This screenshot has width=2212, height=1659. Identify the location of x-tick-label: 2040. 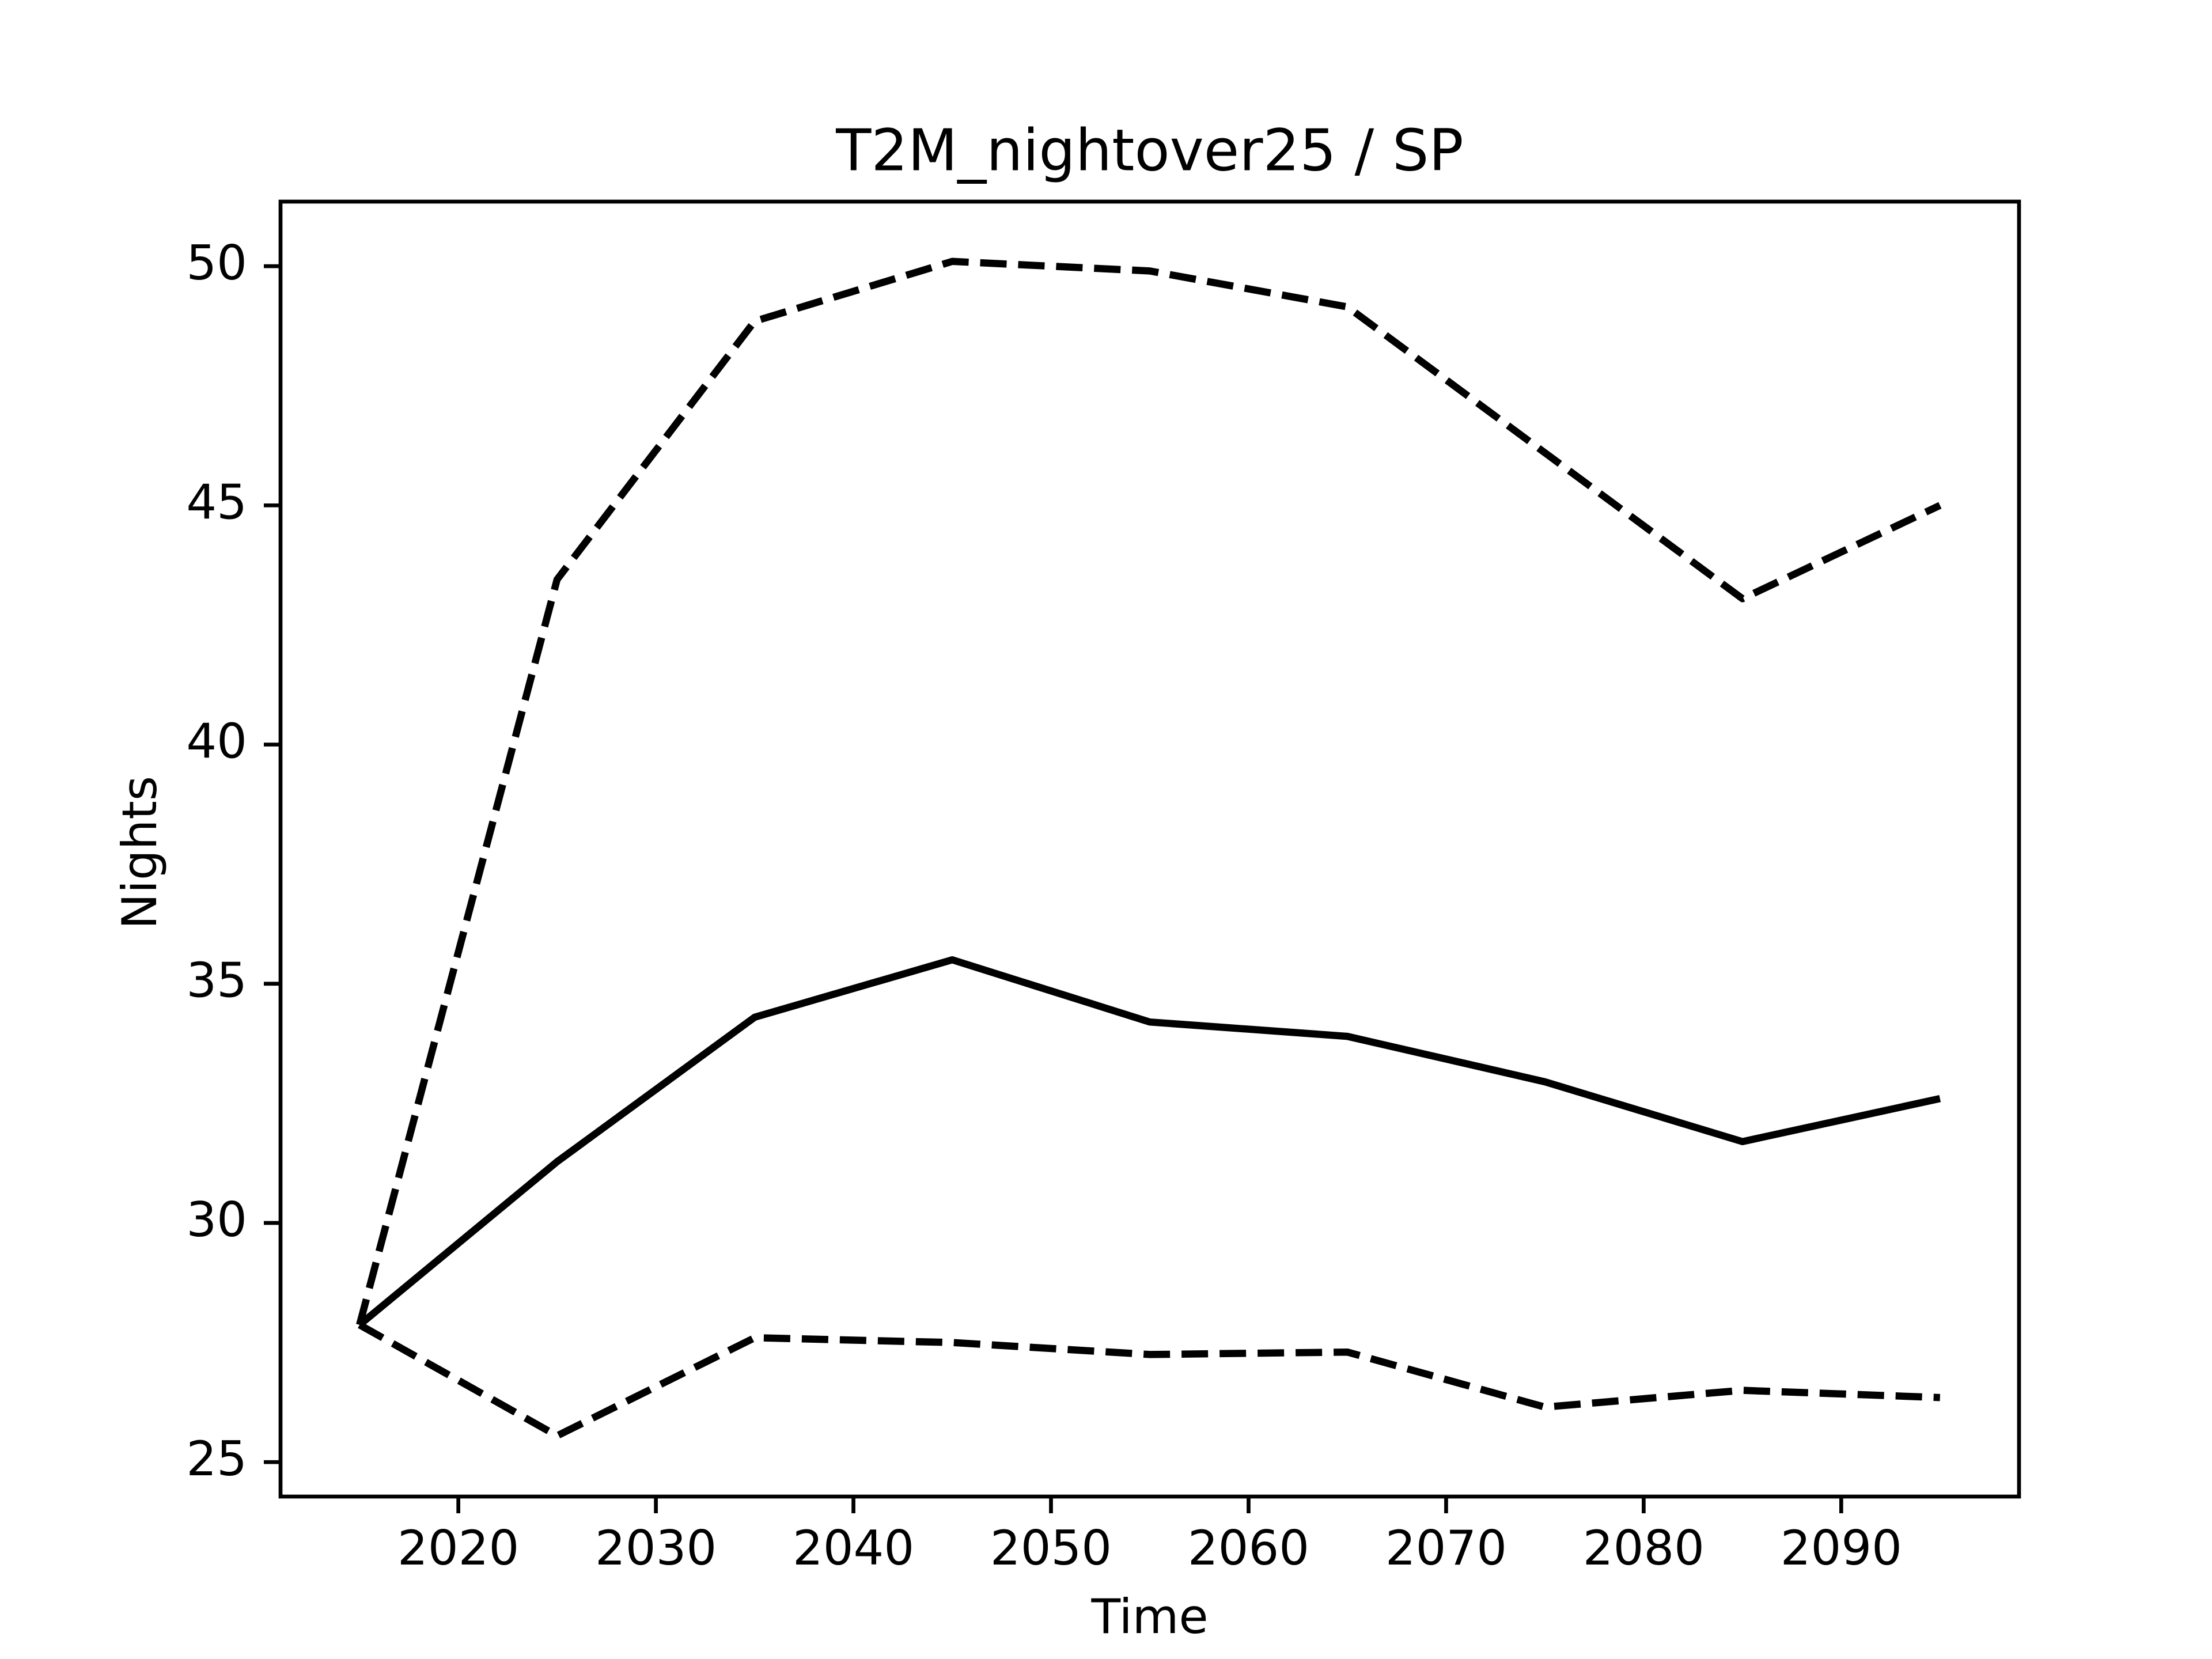
(853, 1548).